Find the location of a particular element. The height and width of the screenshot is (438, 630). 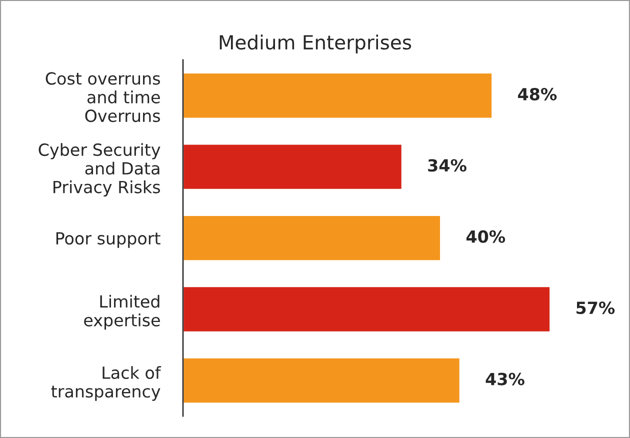

data-label: 57% is located at coordinates (595, 308).